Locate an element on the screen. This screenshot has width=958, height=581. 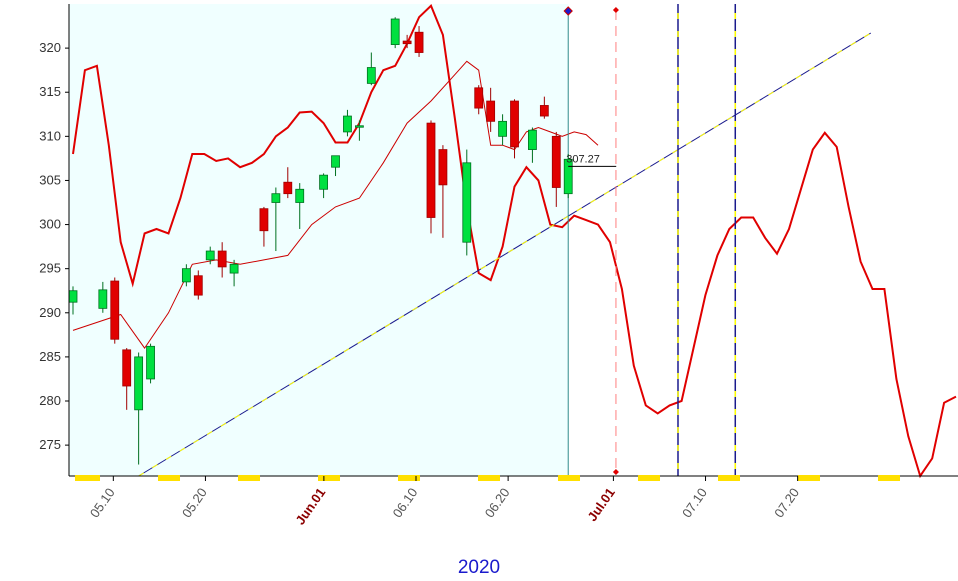
price-readout-group: 307.27 is located at coordinates (591, 160).